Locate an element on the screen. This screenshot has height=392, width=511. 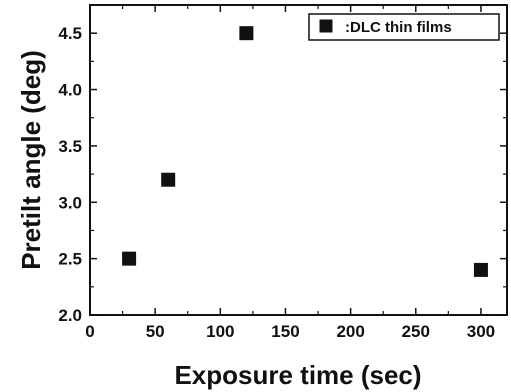
x-tick-label: 250 is located at coordinates (416, 331).